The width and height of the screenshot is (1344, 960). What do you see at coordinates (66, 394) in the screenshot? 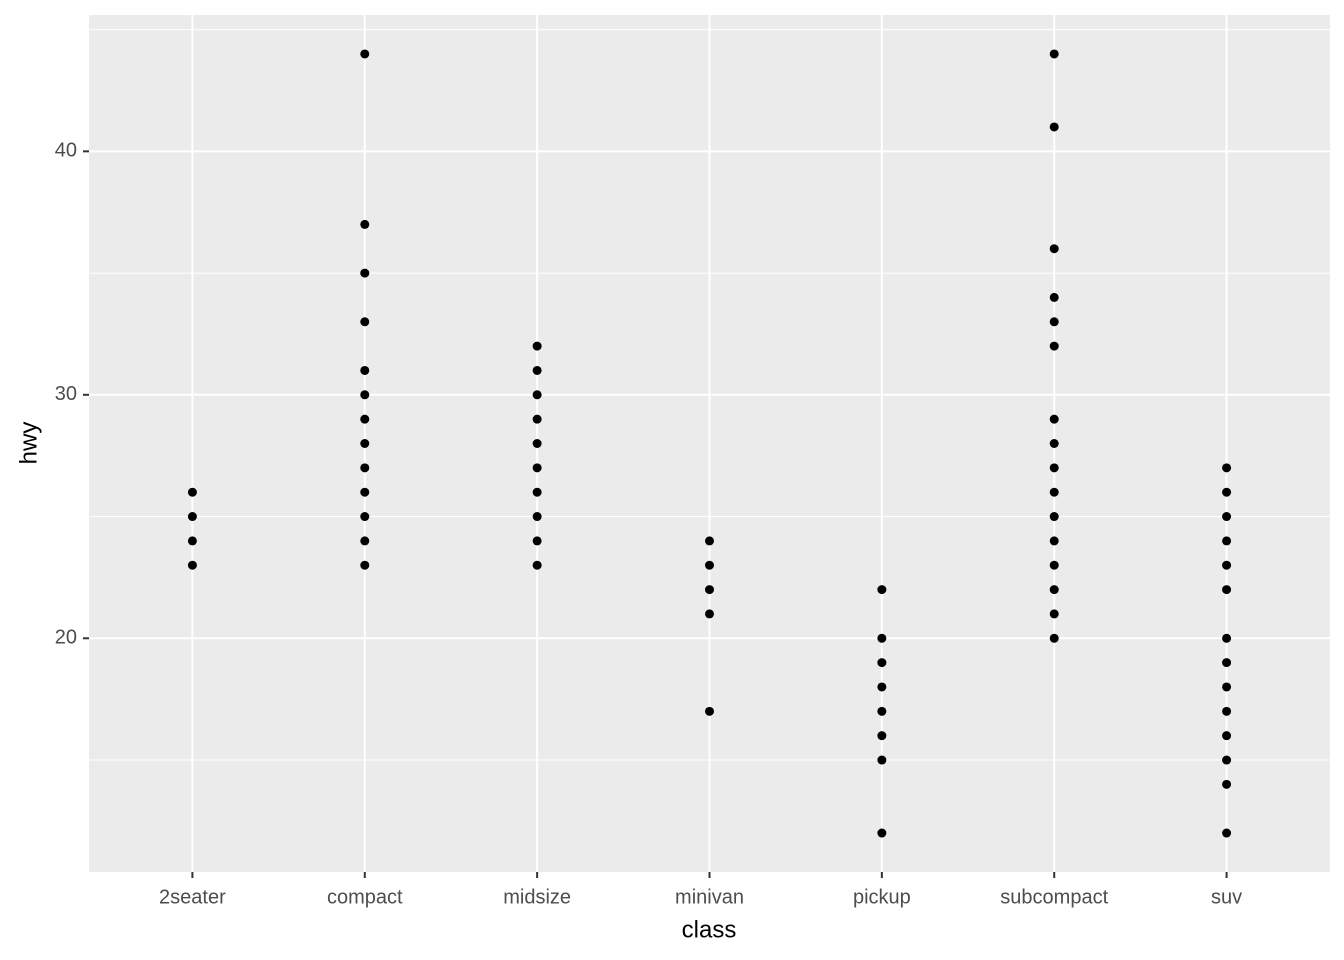
I see `y-tick-label: 30` at bounding box center [66, 394].